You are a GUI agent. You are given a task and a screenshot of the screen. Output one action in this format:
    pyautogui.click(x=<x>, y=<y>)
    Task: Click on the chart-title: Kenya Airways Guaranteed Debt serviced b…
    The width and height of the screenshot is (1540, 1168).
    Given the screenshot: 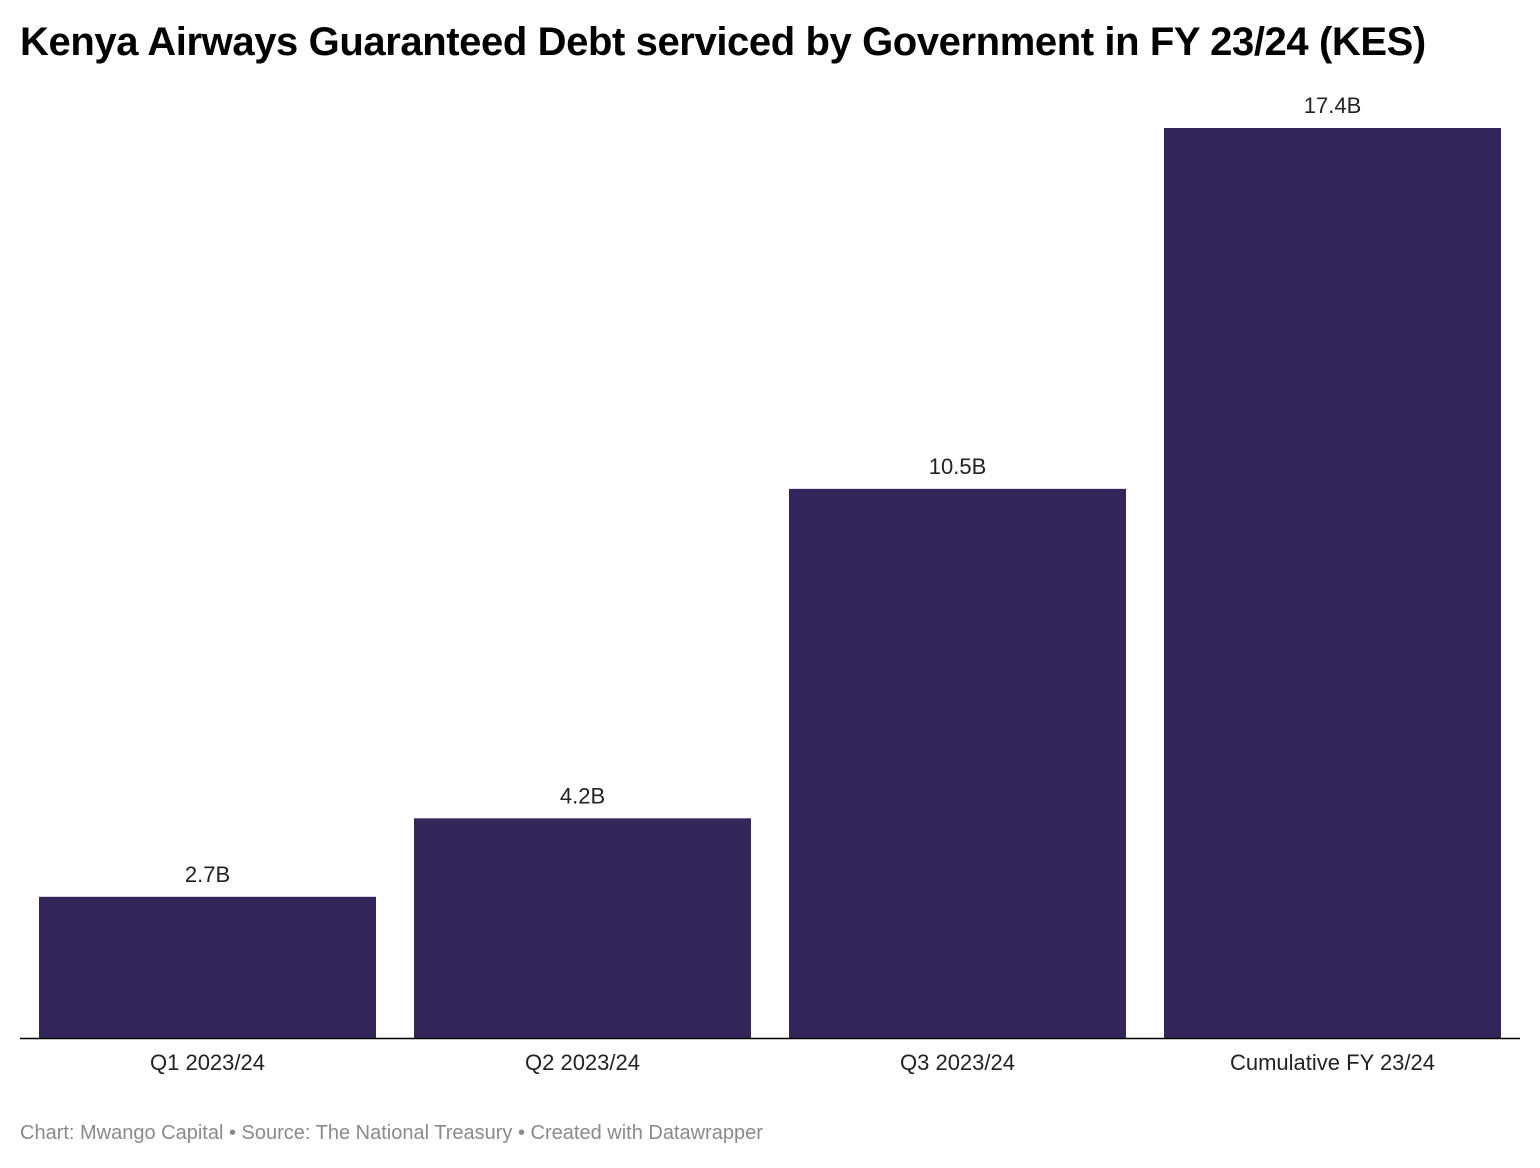 What is the action you would take?
    pyautogui.click(x=723, y=42)
    